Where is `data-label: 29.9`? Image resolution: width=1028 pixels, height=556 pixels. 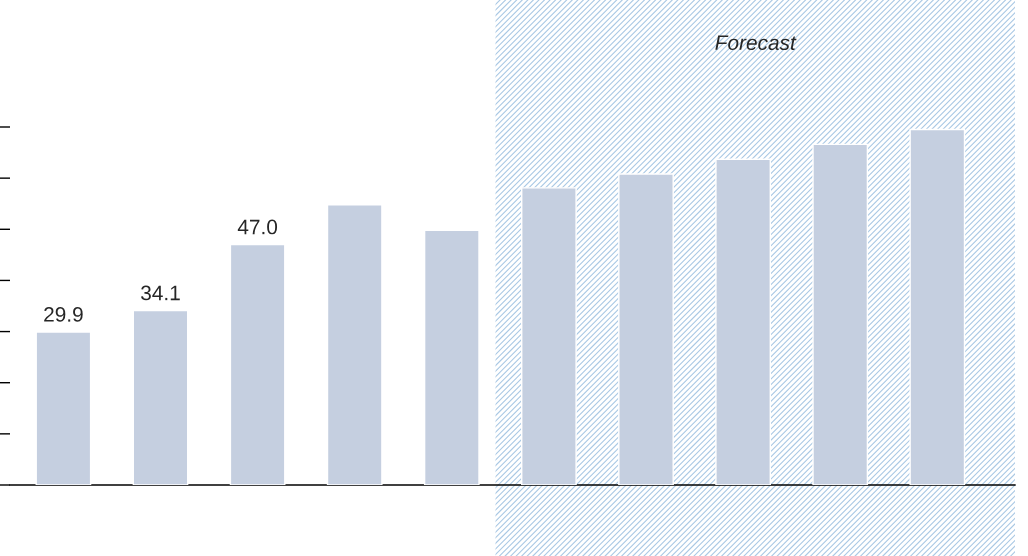 data-label: 29.9 is located at coordinates (63, 314).